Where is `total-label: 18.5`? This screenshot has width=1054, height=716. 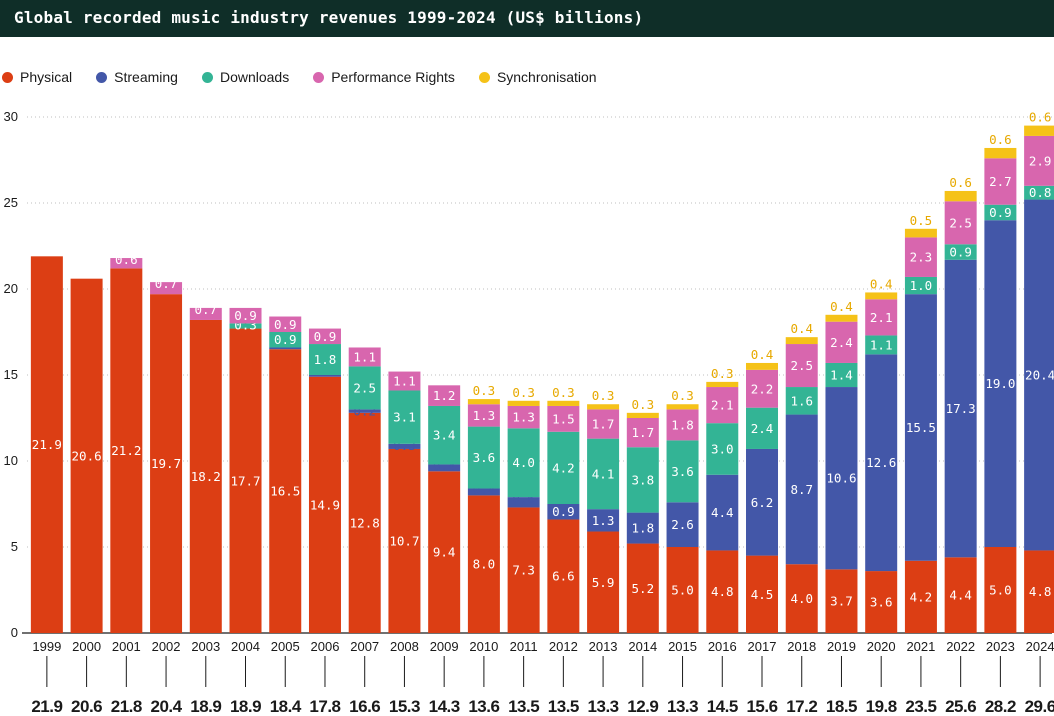 total-label: 18.5 is located at coordinates (841, 706).